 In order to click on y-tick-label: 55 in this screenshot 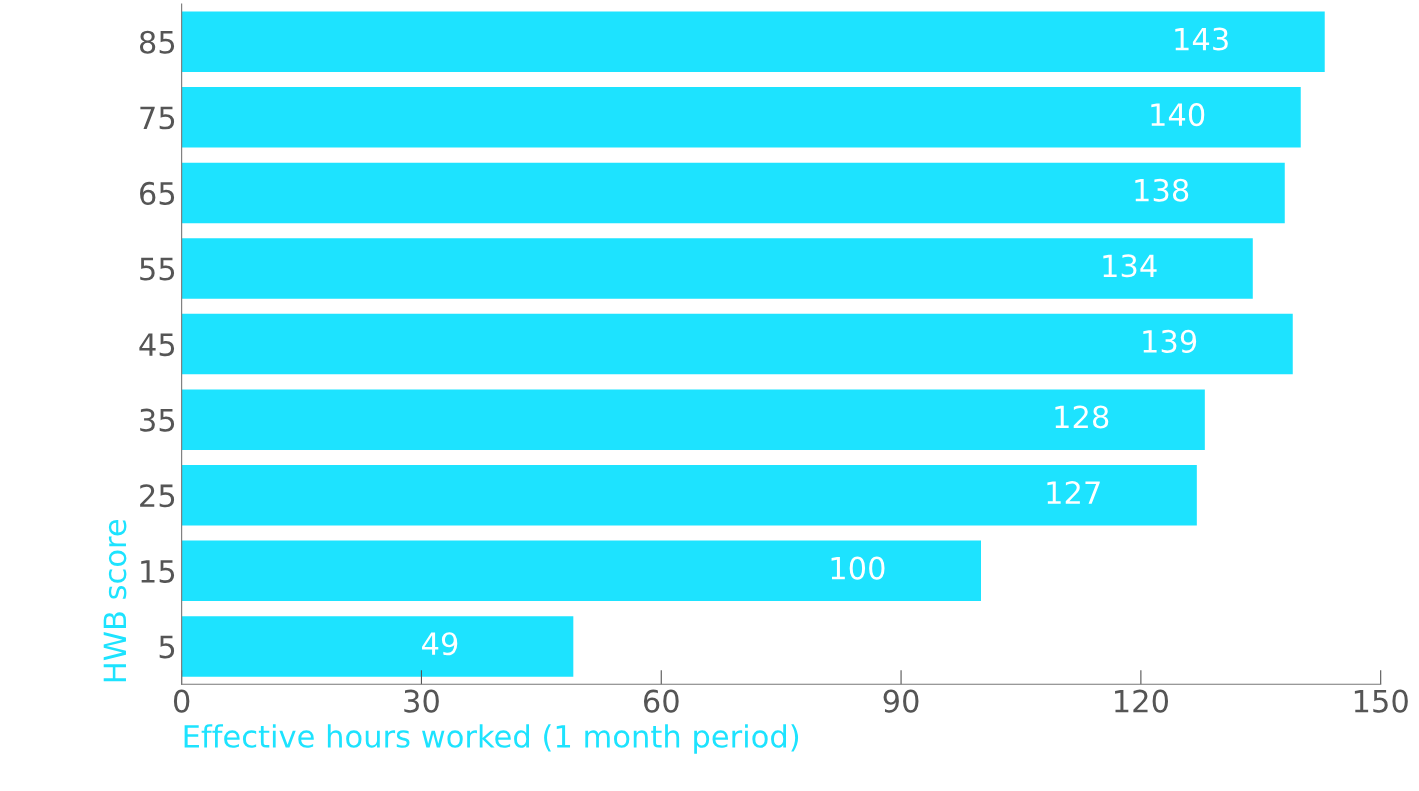, I will do `click(157, 269)`.